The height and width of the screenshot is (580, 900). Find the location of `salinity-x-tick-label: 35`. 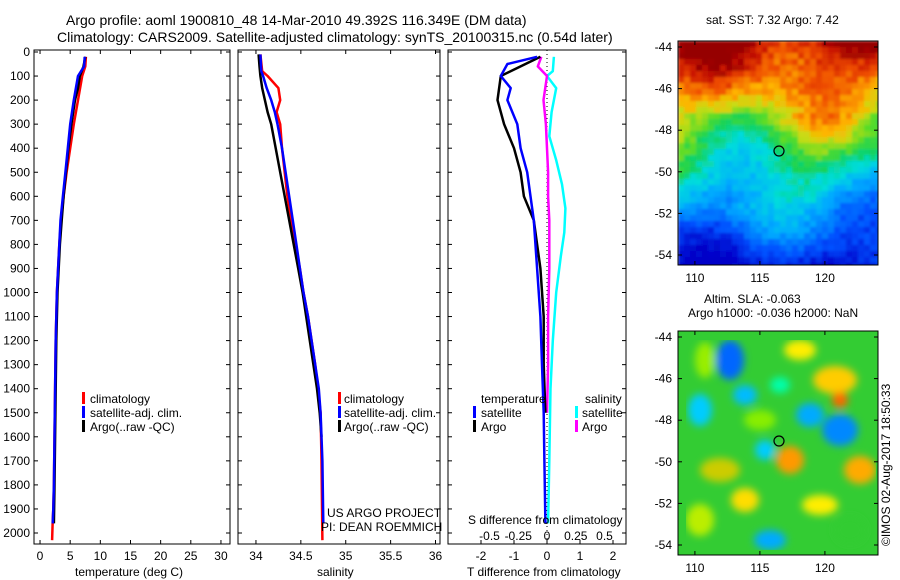

salinity-x-tick-label: 35 is located at coordinates (346, 556).